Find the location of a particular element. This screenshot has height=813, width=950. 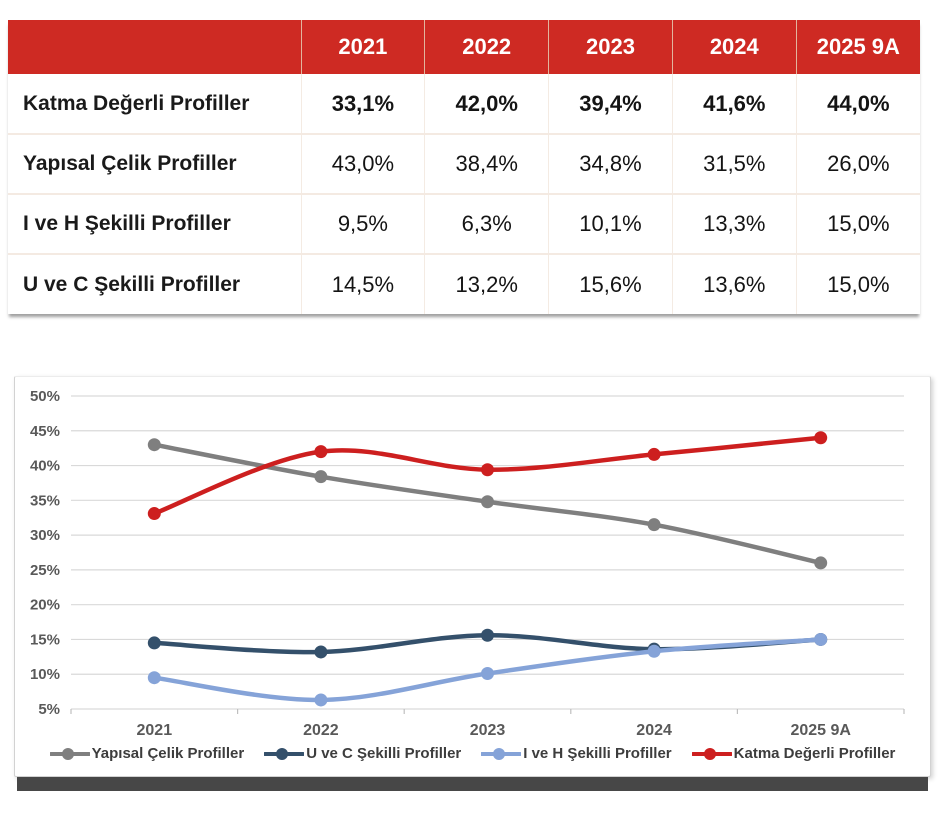

table-cell-value: 9,5% is located at coordinates (362, 223).